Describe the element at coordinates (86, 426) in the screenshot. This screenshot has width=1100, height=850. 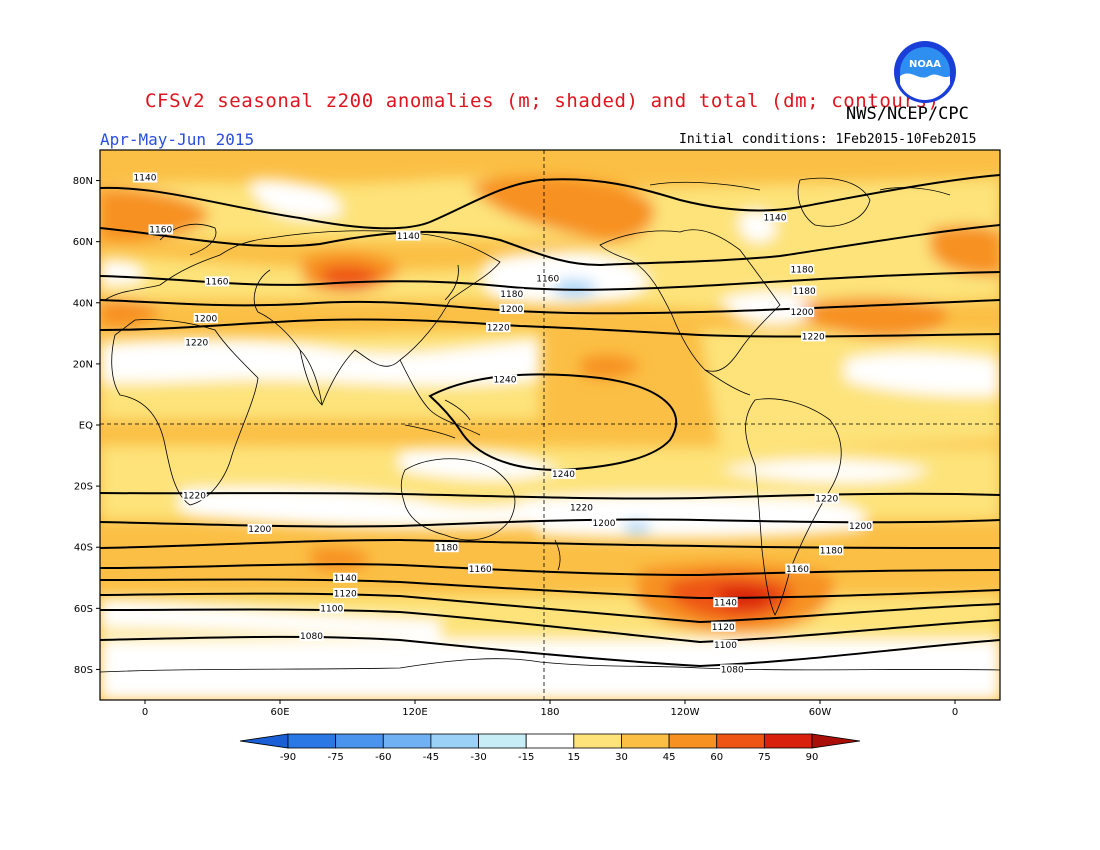
I see `lat-tick-label: EQ` at that location.